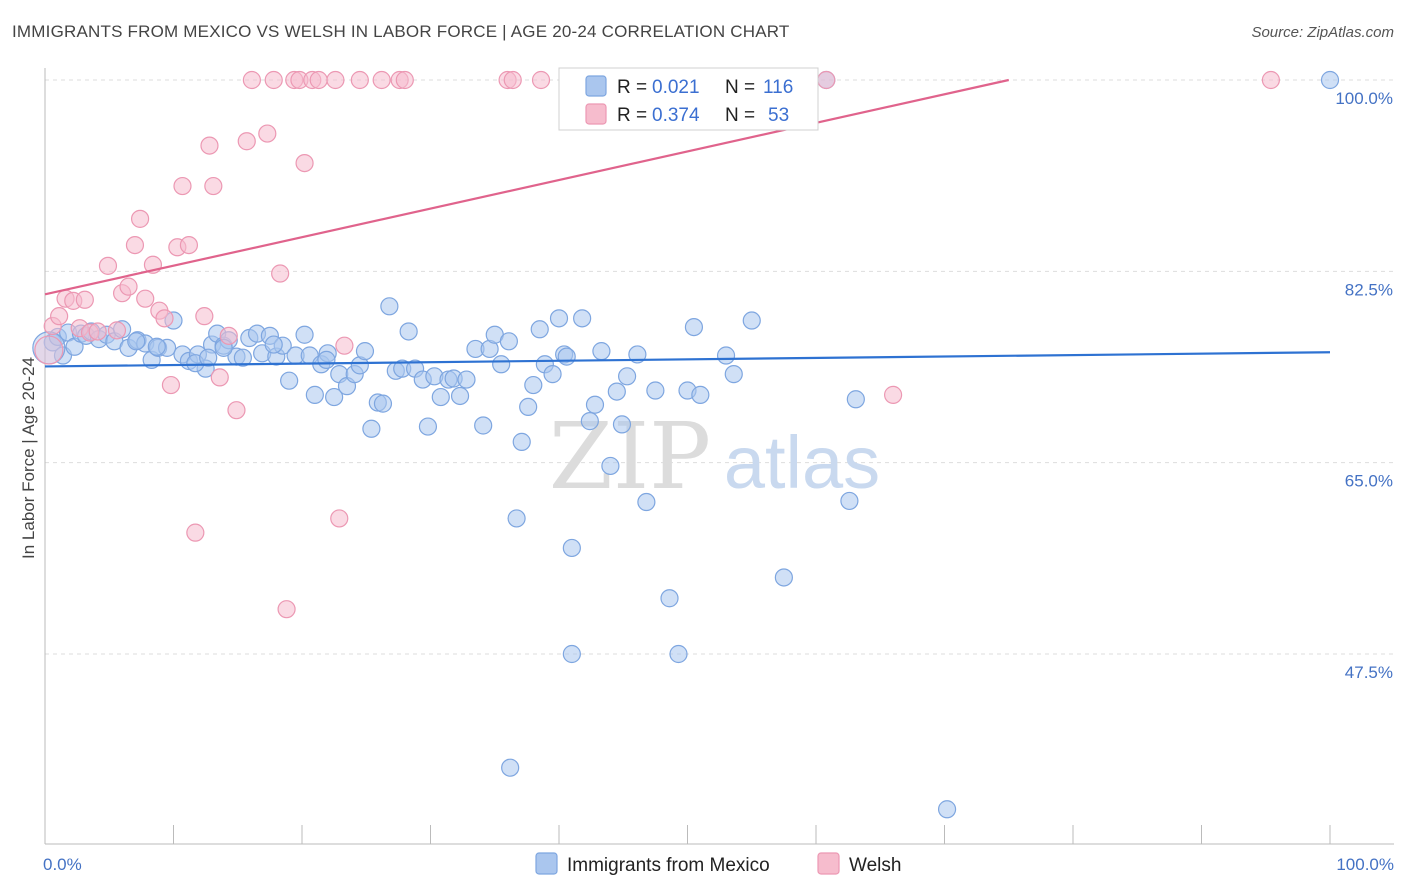 This screenshot has height=892, width=1406. Describe the element at coordinates (1369, 289) in the screenshot. I see `y-tick-label: 82.5%` at that location.